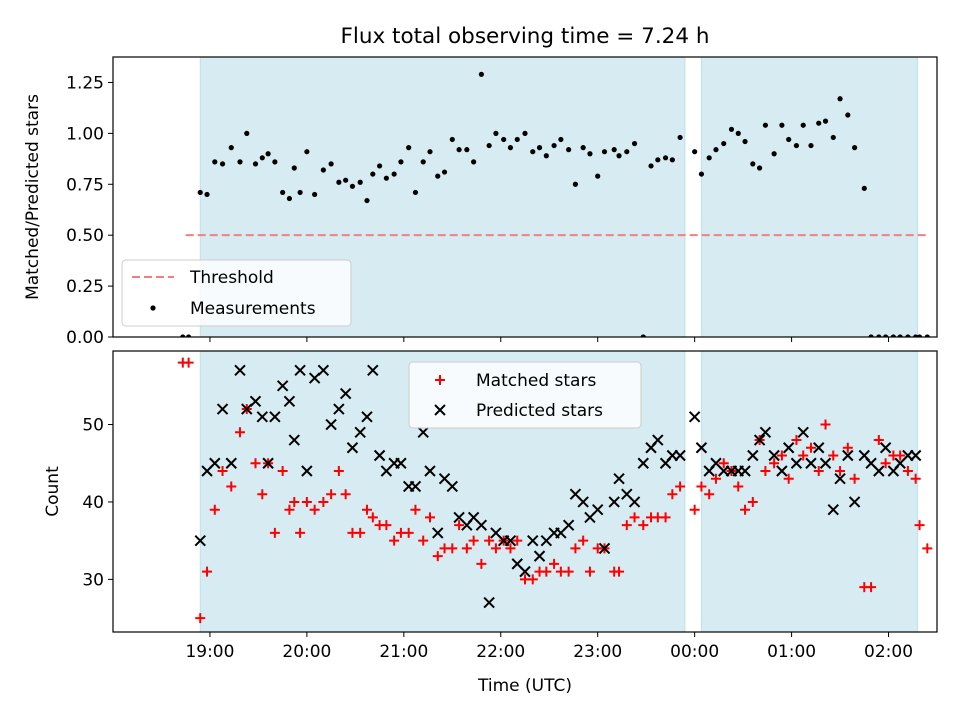  What do you see at coordinates (236, 293) in the screenshot?
I see `legend-box` at bounding box center [236, 293].